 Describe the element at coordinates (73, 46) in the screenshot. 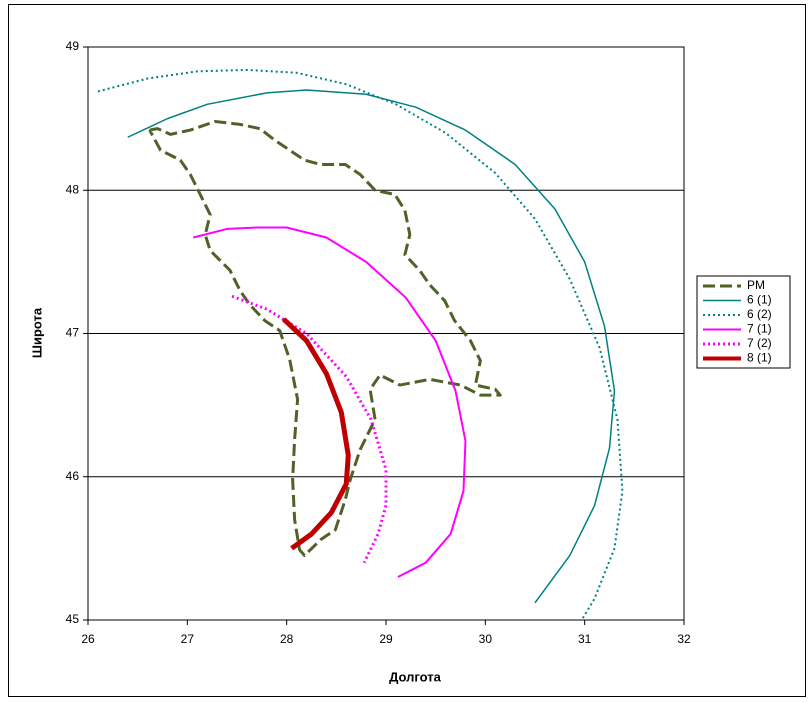

I see `y-tick-label: 49` at that location.